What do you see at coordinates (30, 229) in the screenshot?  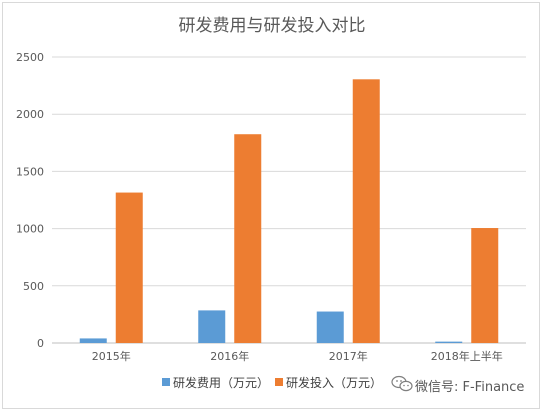 I see `y-tick-label: 1000` at bounding box center [30, 229].